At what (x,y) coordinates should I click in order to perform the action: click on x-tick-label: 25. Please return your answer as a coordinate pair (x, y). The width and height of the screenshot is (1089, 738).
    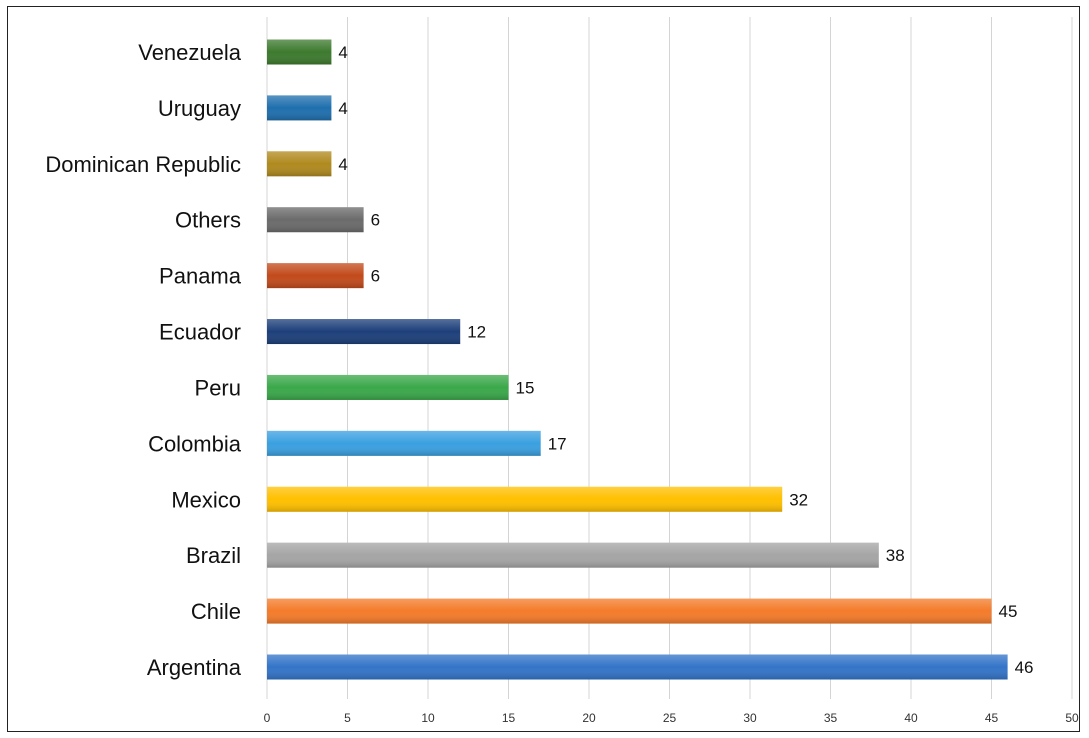
    Looking at the image, I should click on (670, 718).